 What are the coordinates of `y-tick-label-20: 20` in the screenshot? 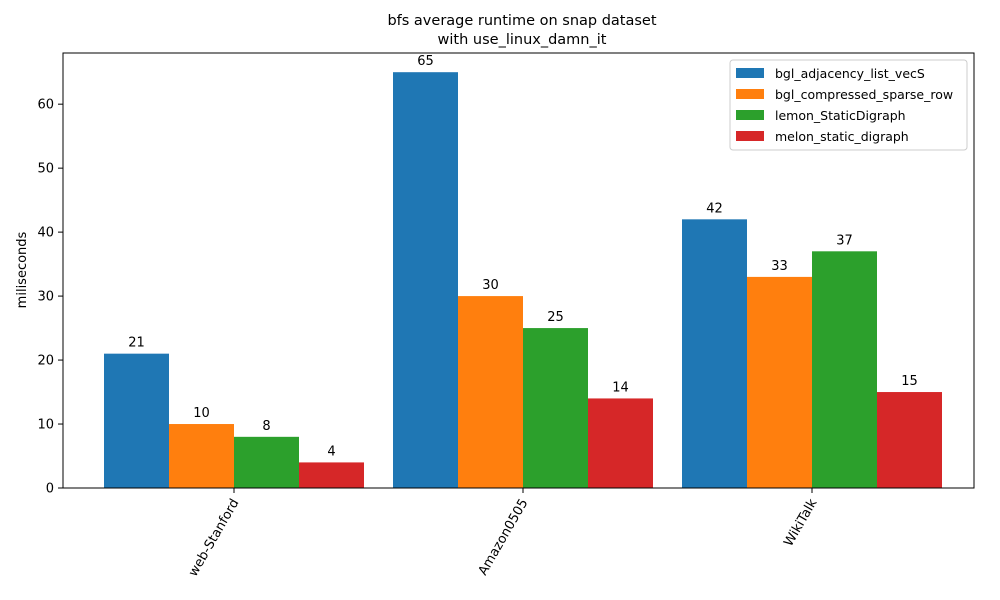 It's located at (45, 361).